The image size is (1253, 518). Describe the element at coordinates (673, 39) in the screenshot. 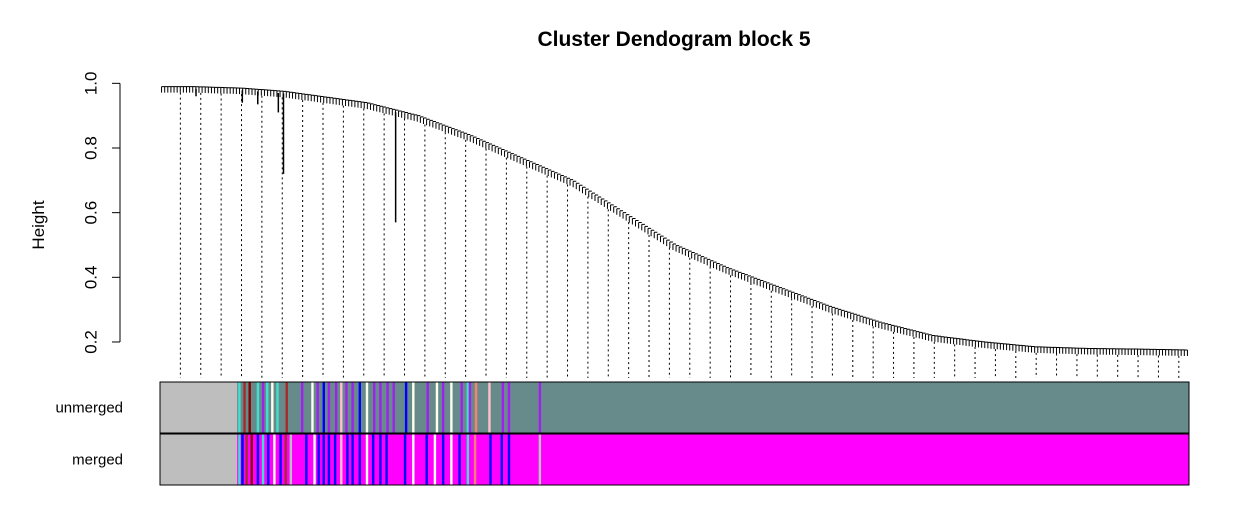

I see `chart-title: Cluster Dendogram block 5` at that location.